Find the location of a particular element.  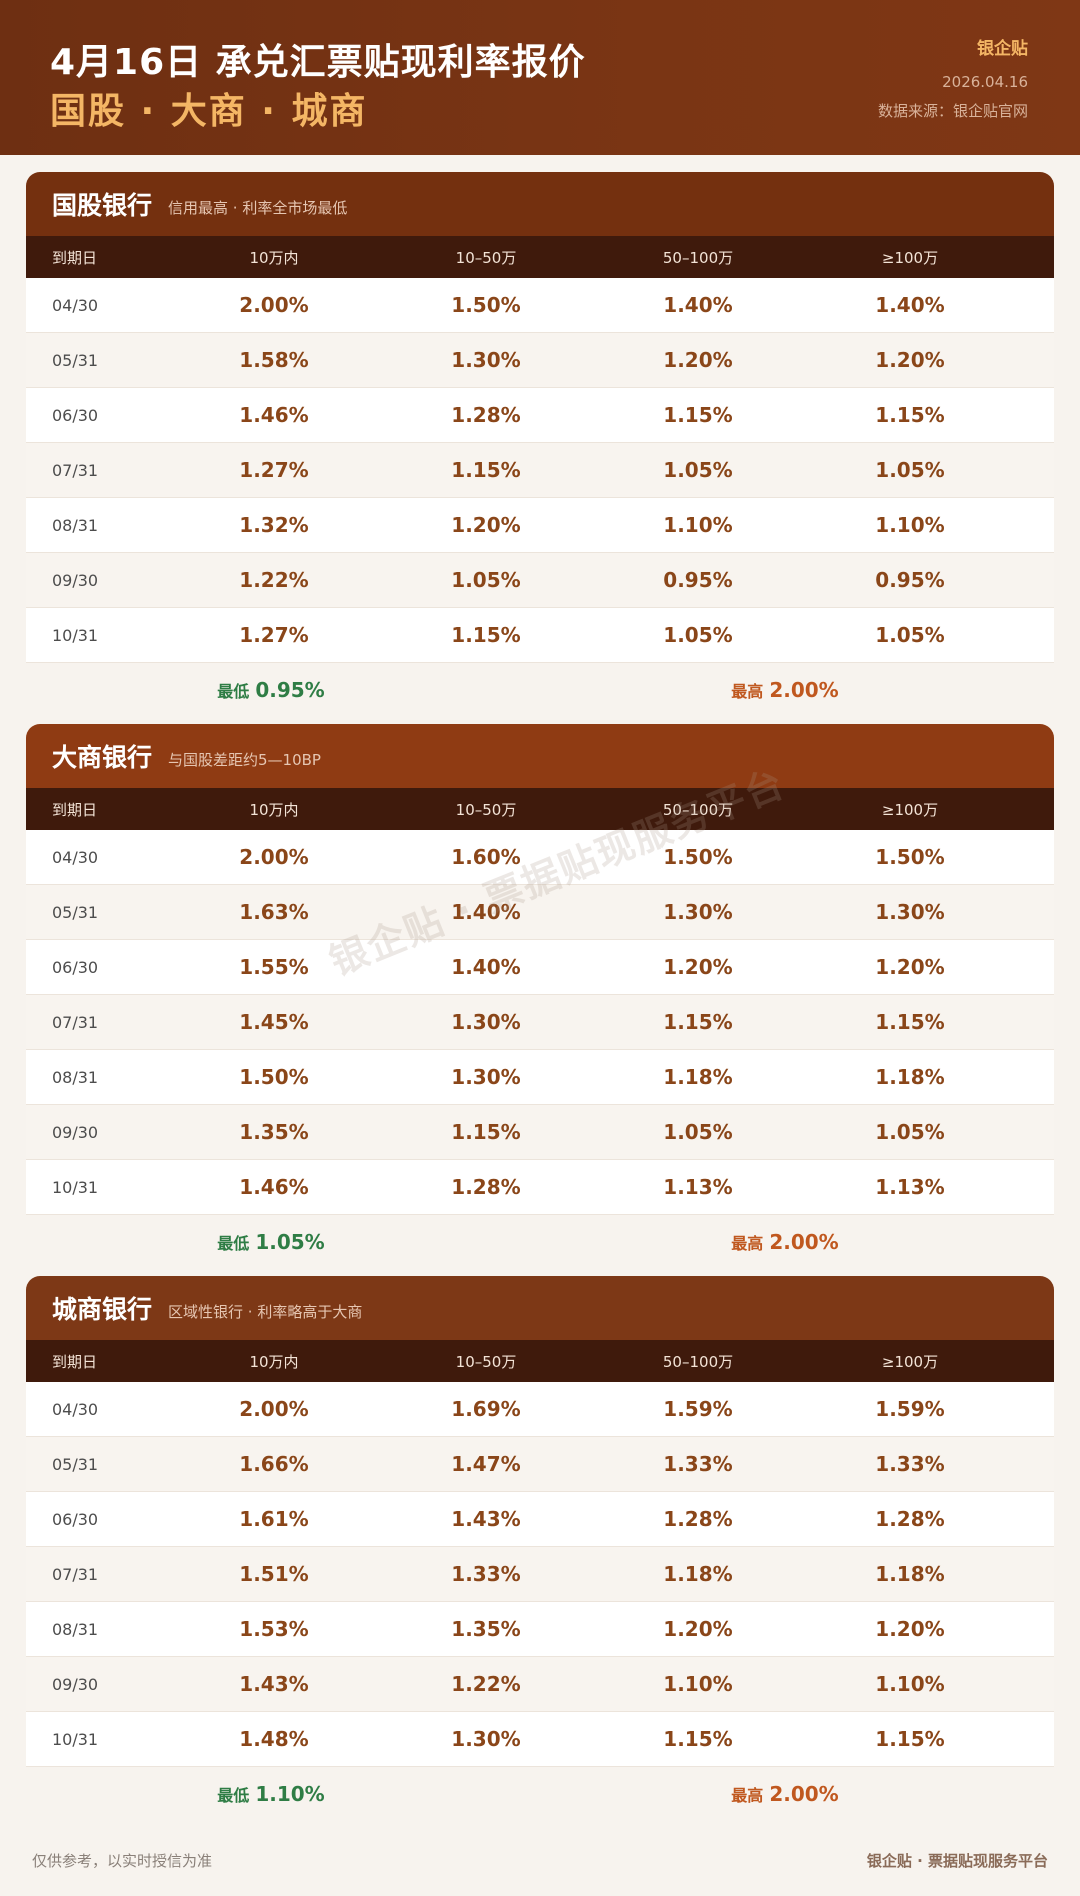

section-summary: 最低 1.10% 最高 2.00% is located at coordinates (540, 1794).